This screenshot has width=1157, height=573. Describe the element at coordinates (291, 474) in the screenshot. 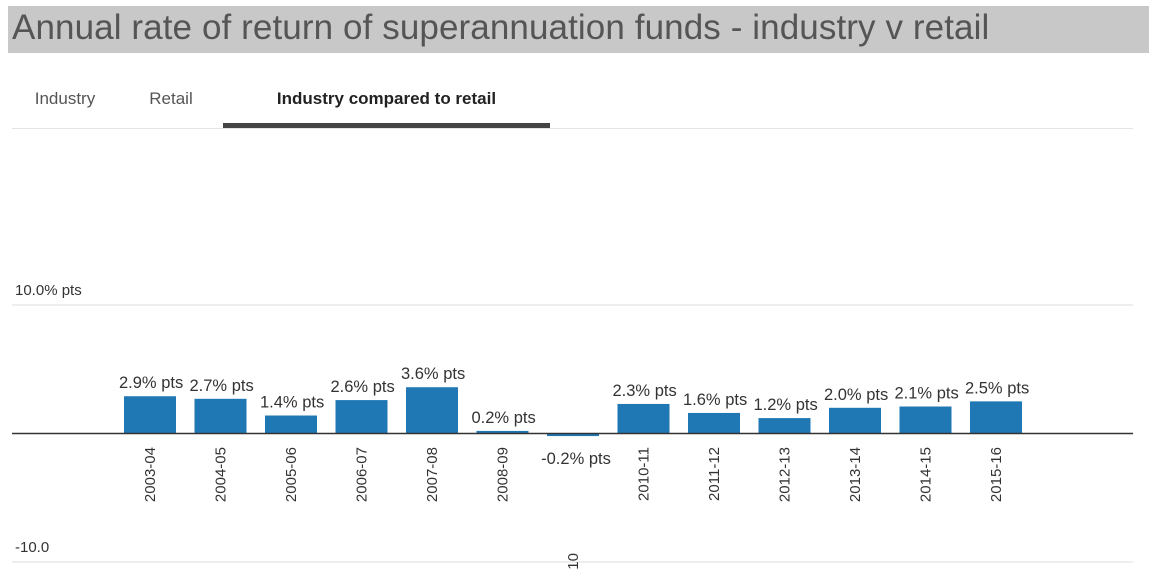

I see `x-tick-label: 2005-06` at that location.